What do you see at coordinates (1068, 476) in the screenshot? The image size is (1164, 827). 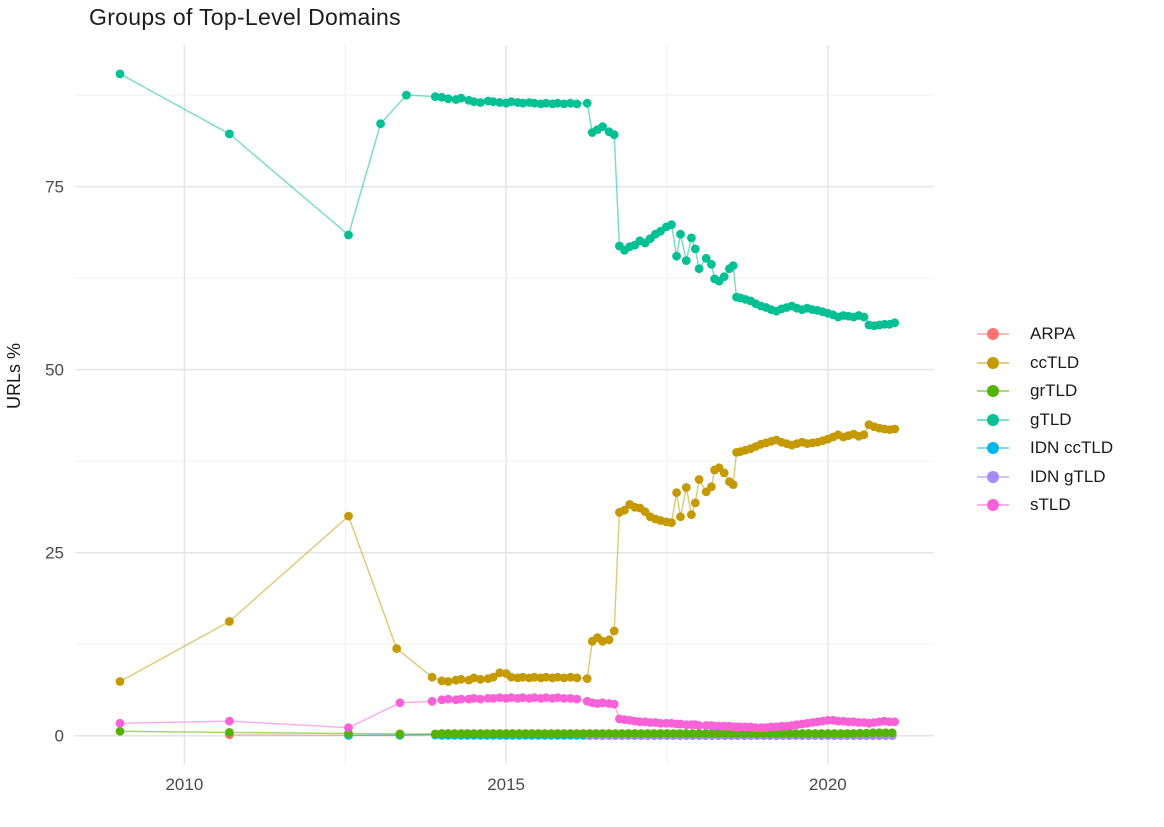 I see `legend-label: IDN gTLD` at bounding box center [1068, 476].